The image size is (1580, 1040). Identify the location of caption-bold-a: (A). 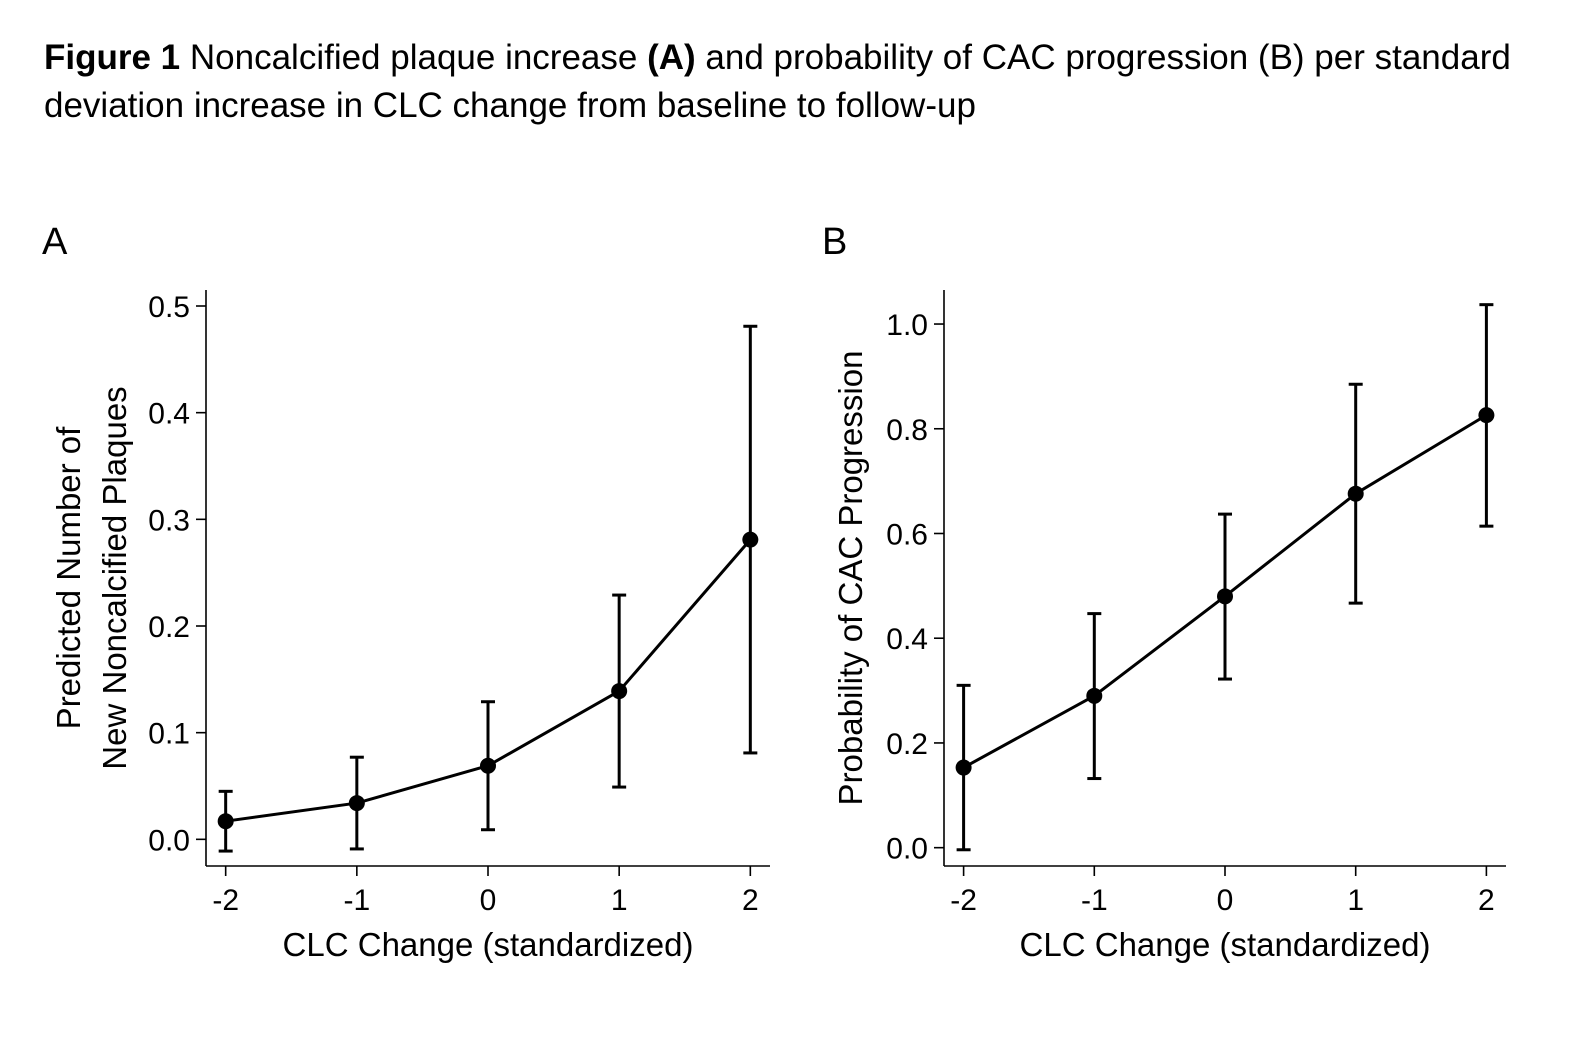
(671, 57).